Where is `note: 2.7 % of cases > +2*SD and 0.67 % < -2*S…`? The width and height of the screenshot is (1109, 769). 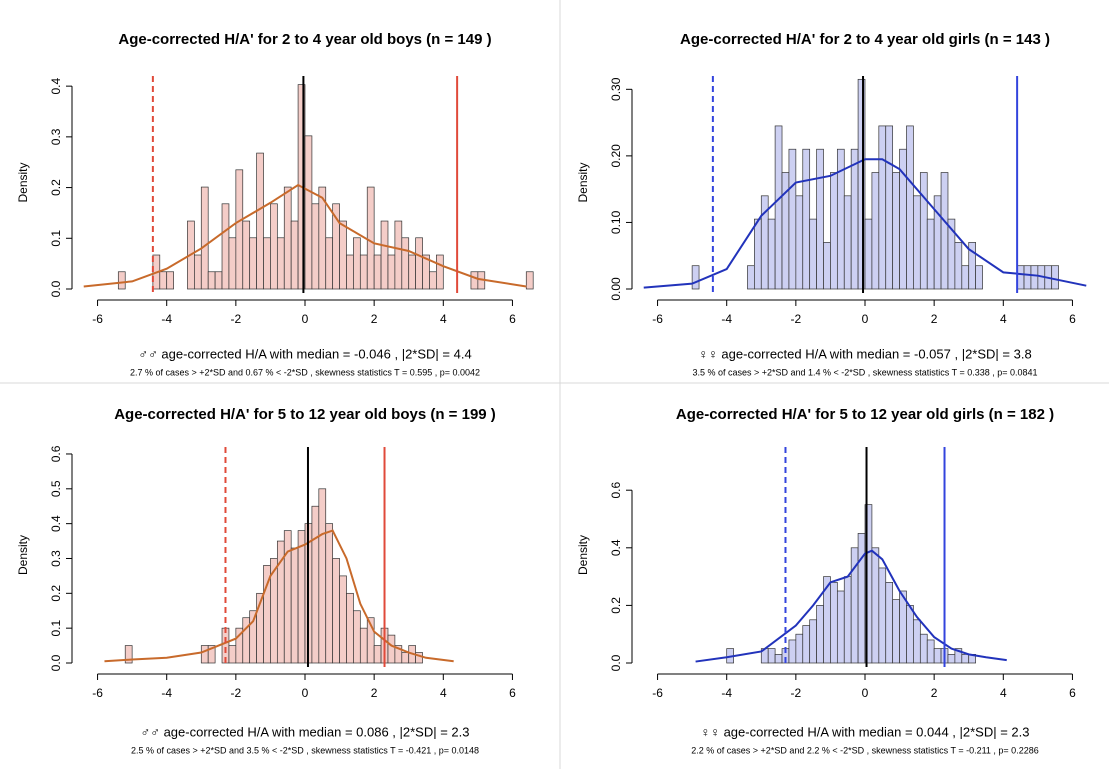 note: 2.7 % of cases > +2*SD and 0.67 % < -2*S… is located at coordinates (305, 372).